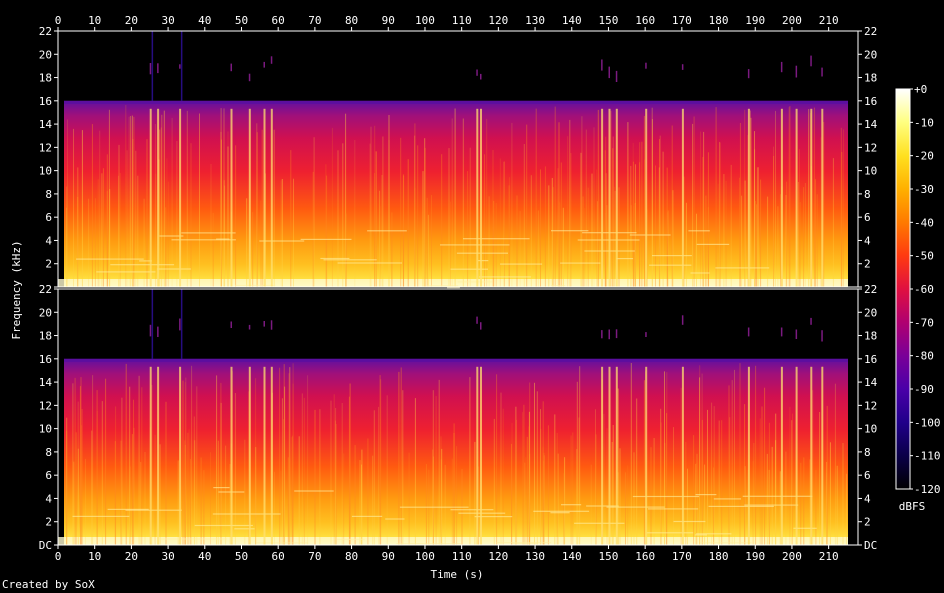  I want to click on x-tick-label: 10, so click(94, 556).